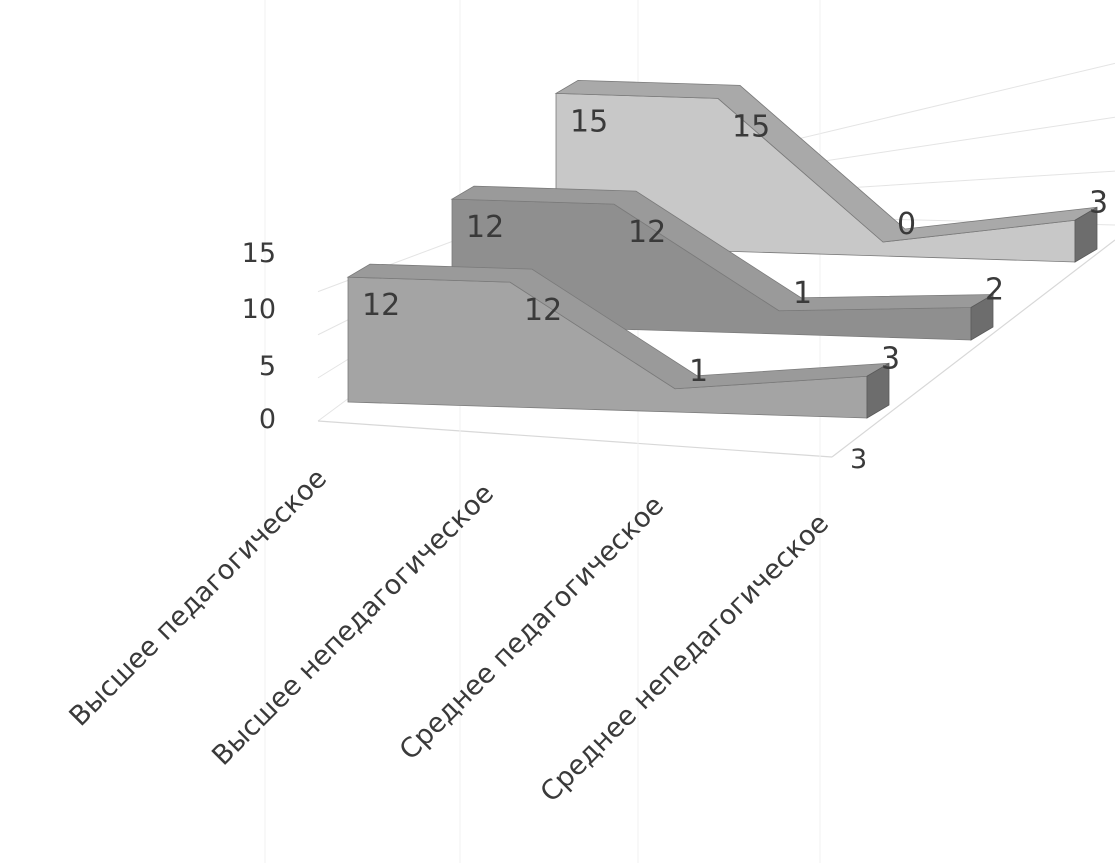 This screenshot has width=1115, height=863. I want to click on series-3: 15 15 0 3, so click(831, 171).